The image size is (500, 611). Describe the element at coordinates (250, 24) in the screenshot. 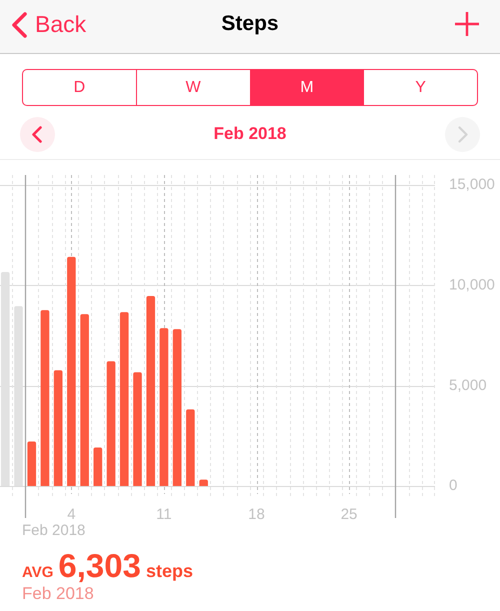

I see `chart-title: Steps` at that location.